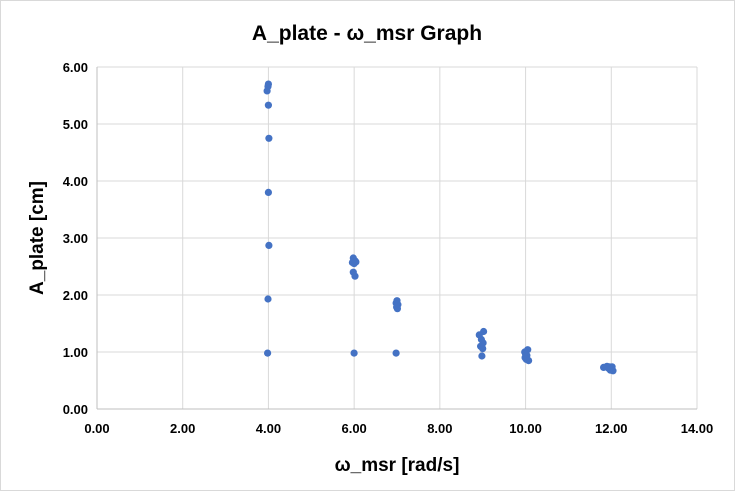 This screenshot has width=735, height=491. I want to click on y-tick-label: 5.00, so click(75, 124).